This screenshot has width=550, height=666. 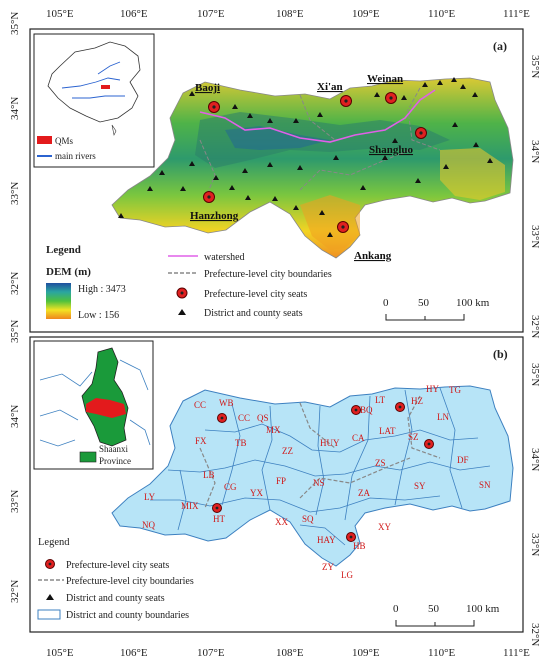 What do you see at coordinates (387, 431) in the screenshot?
I see `county-label: LAT` at bounding box center [387, 431].